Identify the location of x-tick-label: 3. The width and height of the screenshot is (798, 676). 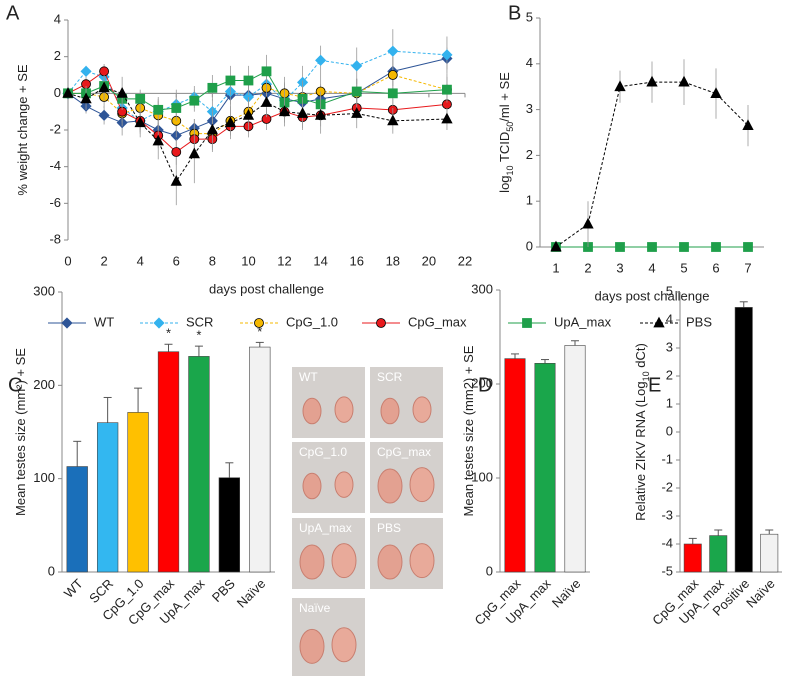
(619, 267).